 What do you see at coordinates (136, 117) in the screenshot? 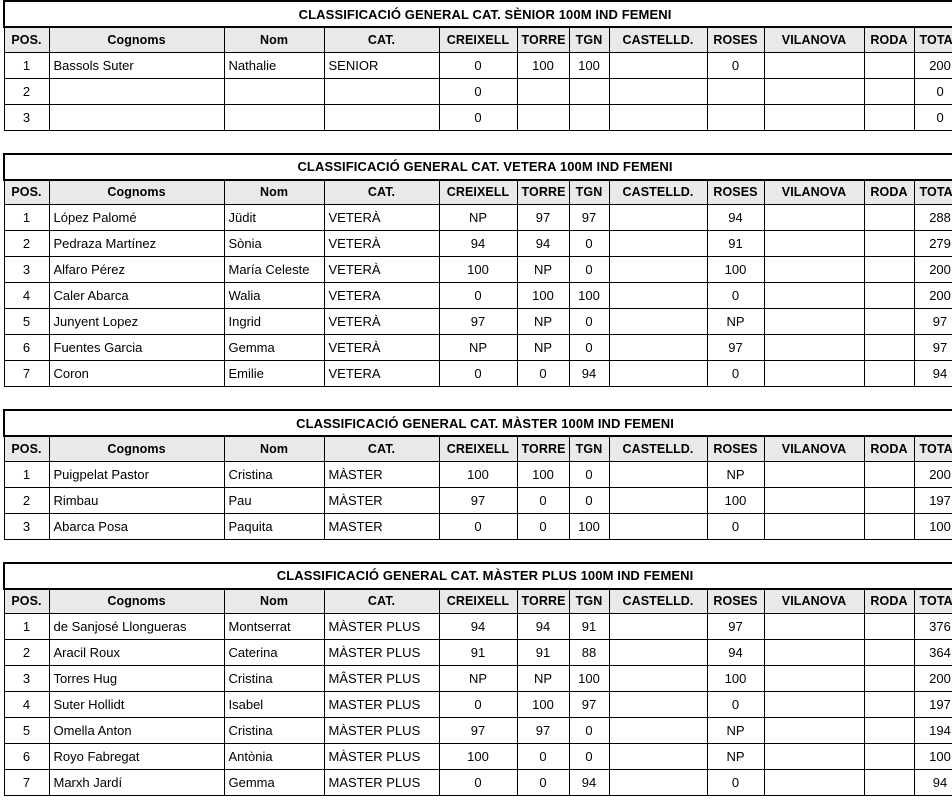
I see `cell-cognoms` at bounding box center [136, 117].